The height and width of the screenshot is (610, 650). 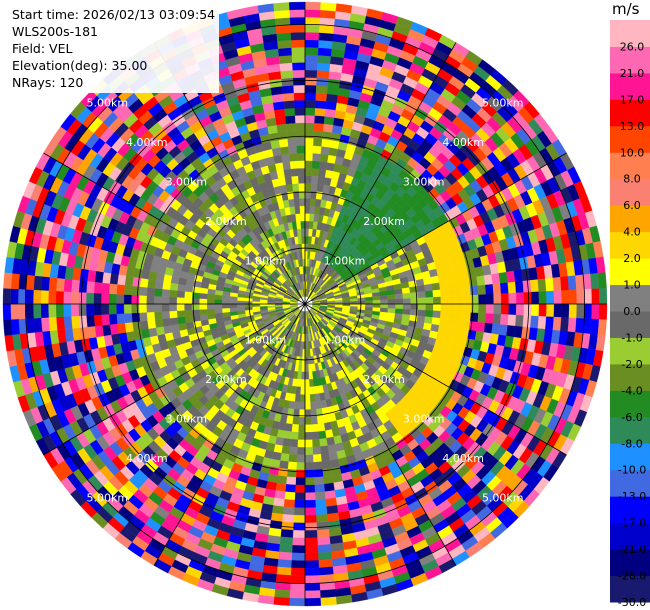 I want to click on start-time: Start time: 2026/02/13 03:09:54, so click(x=114, y=14).